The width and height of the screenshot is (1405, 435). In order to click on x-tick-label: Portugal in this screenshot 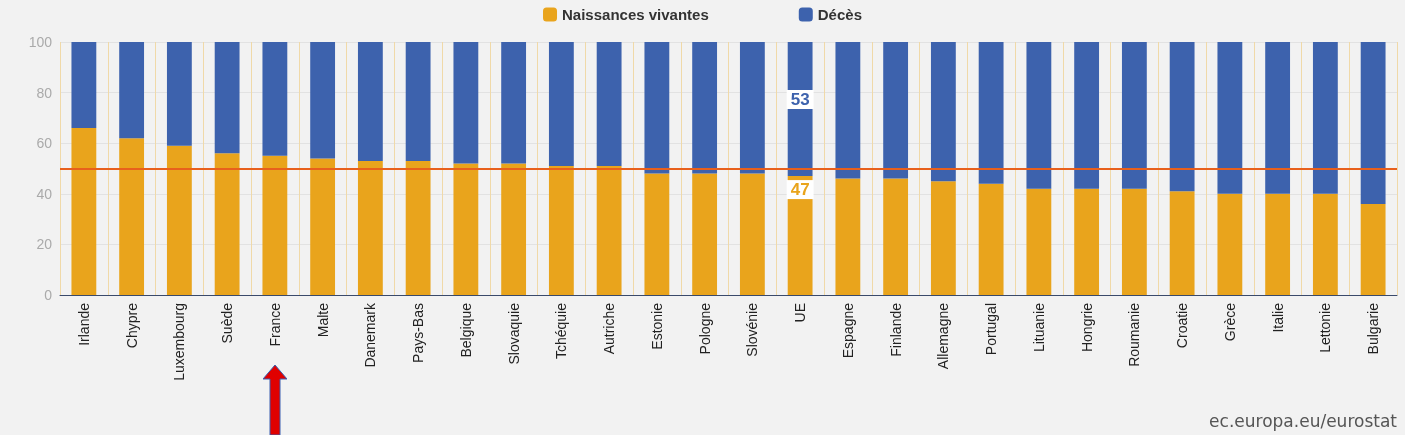, I will do `click(991, 329)`.